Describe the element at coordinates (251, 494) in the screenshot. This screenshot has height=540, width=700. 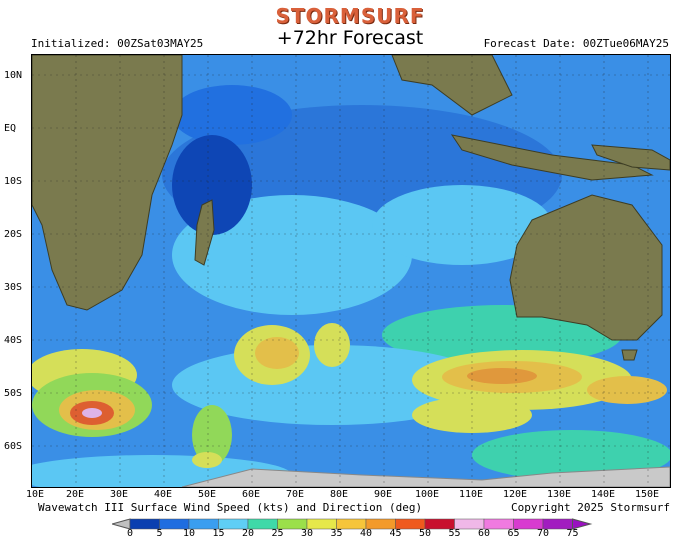
I see `lon-label-60e: 60E` at that location.